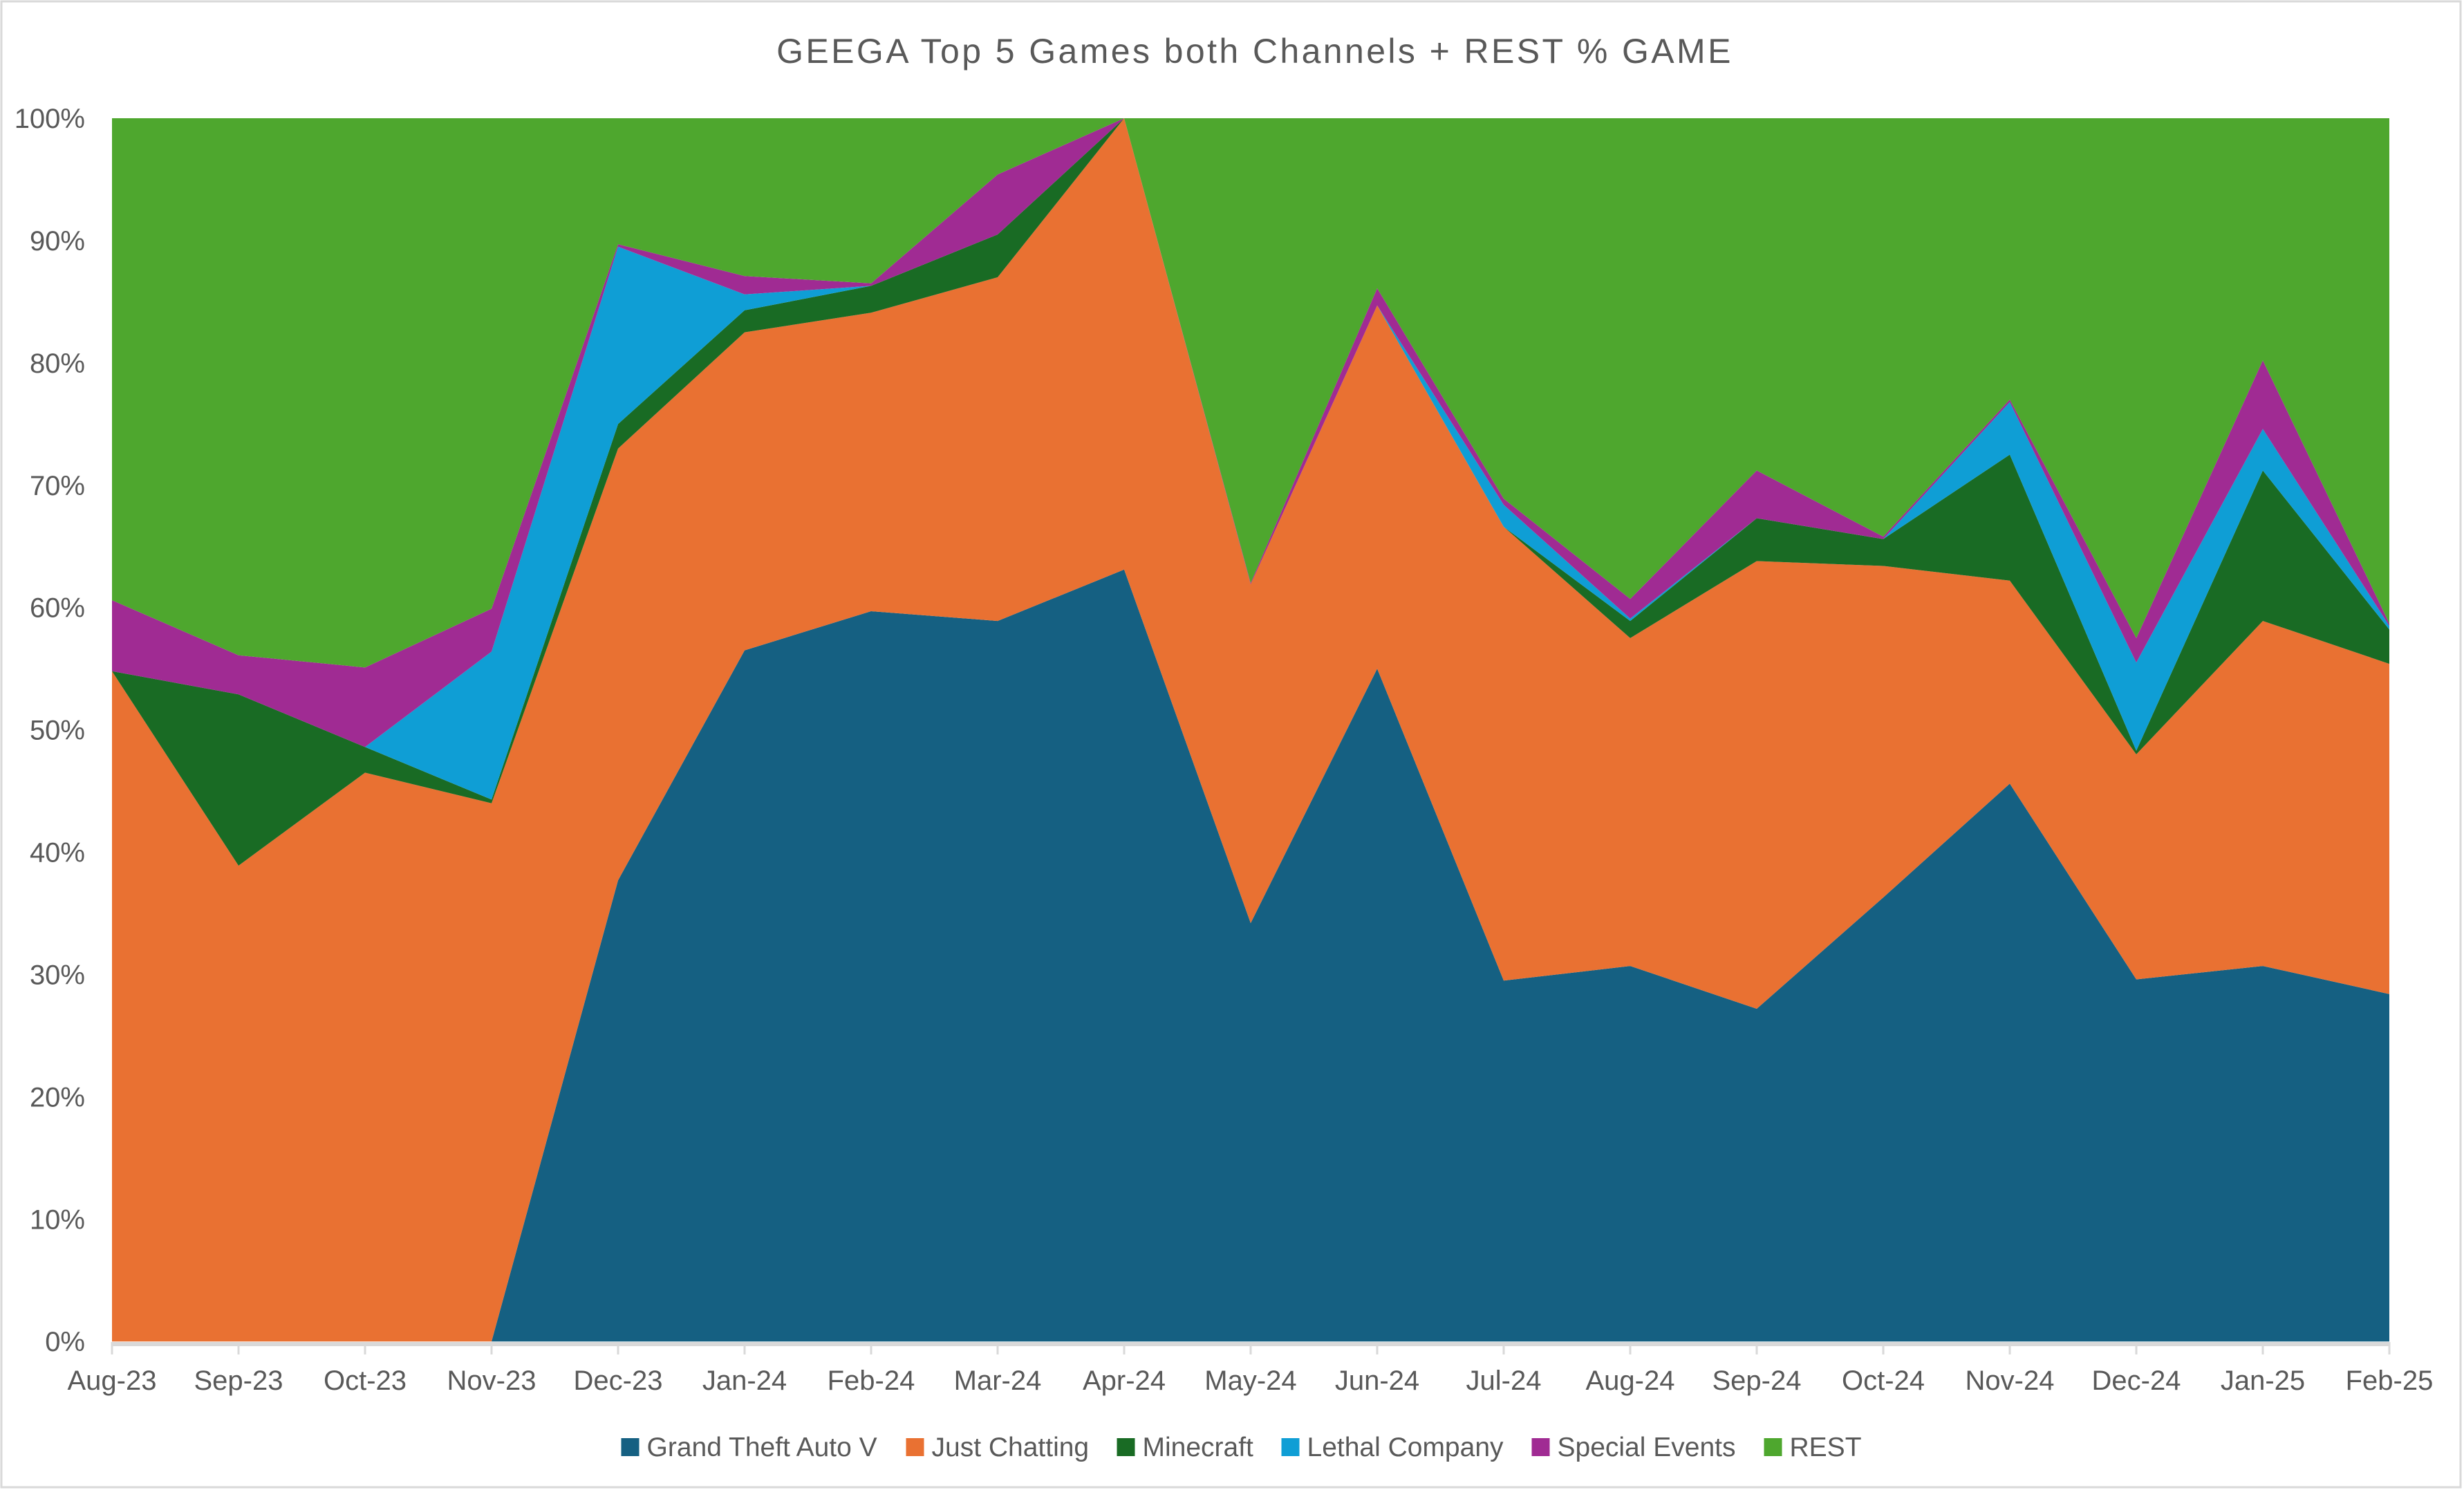 The image size is (2464, 1490). What do you see at coordinates (365, 1381) in the screenshot?
I see `svg-text: Oct-23` at bounding box center [365, 1381].